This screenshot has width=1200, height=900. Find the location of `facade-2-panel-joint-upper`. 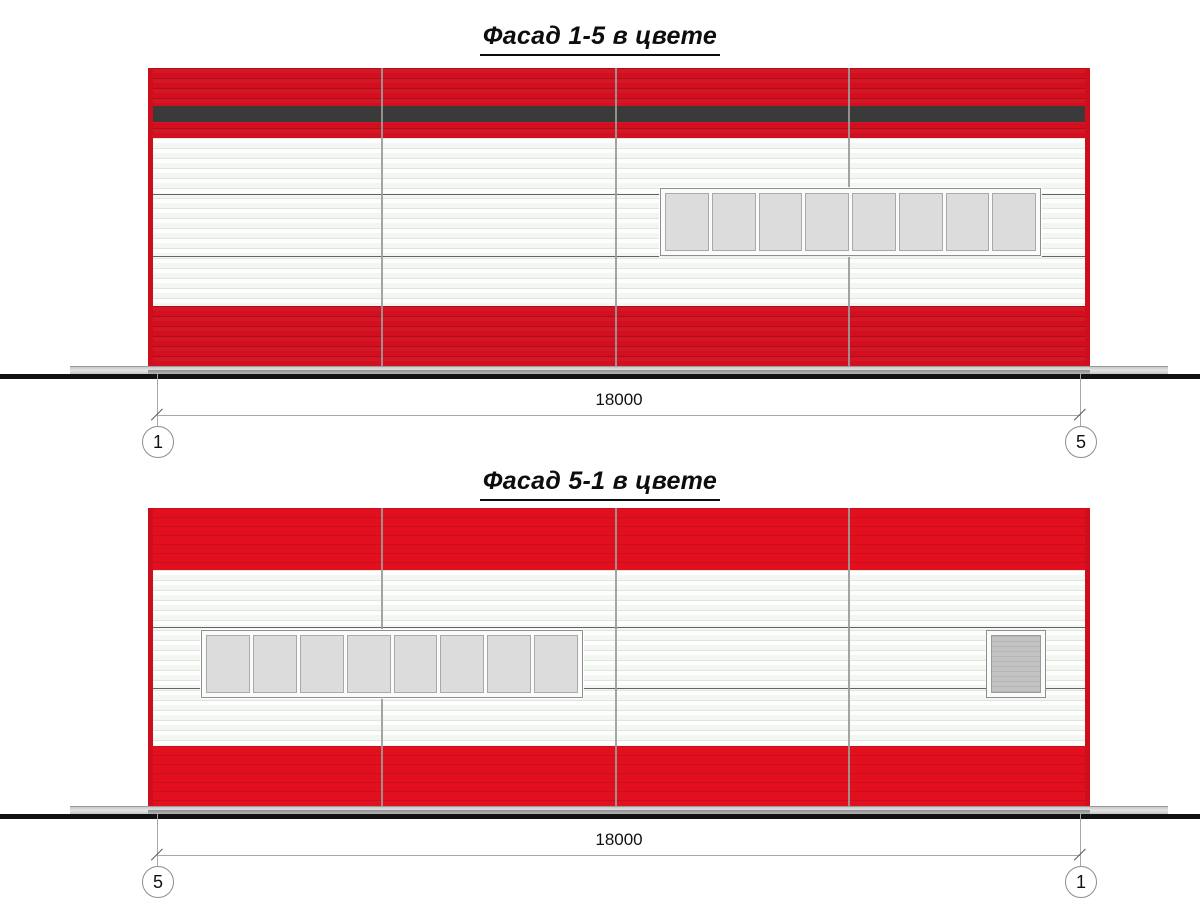

facade-2-panel-joint-upper is located at coordinates (619, 627).